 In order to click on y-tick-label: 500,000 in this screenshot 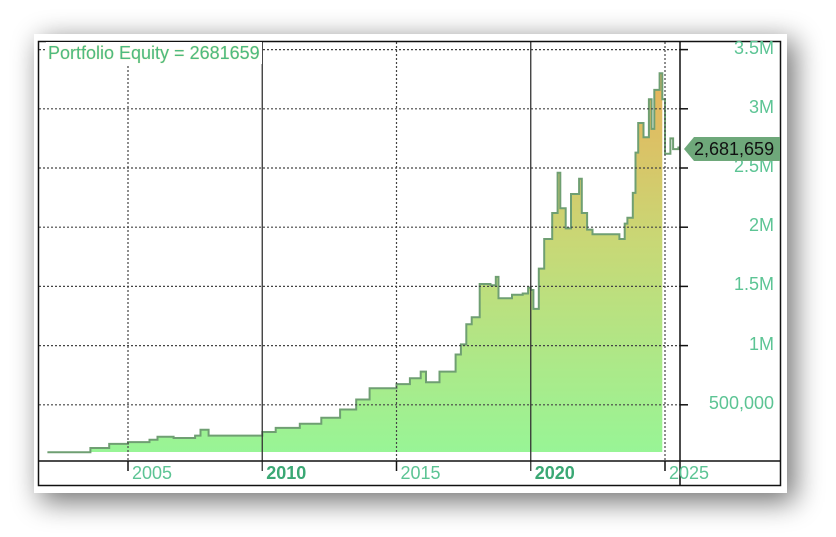, I will do `click(741, 402)`.